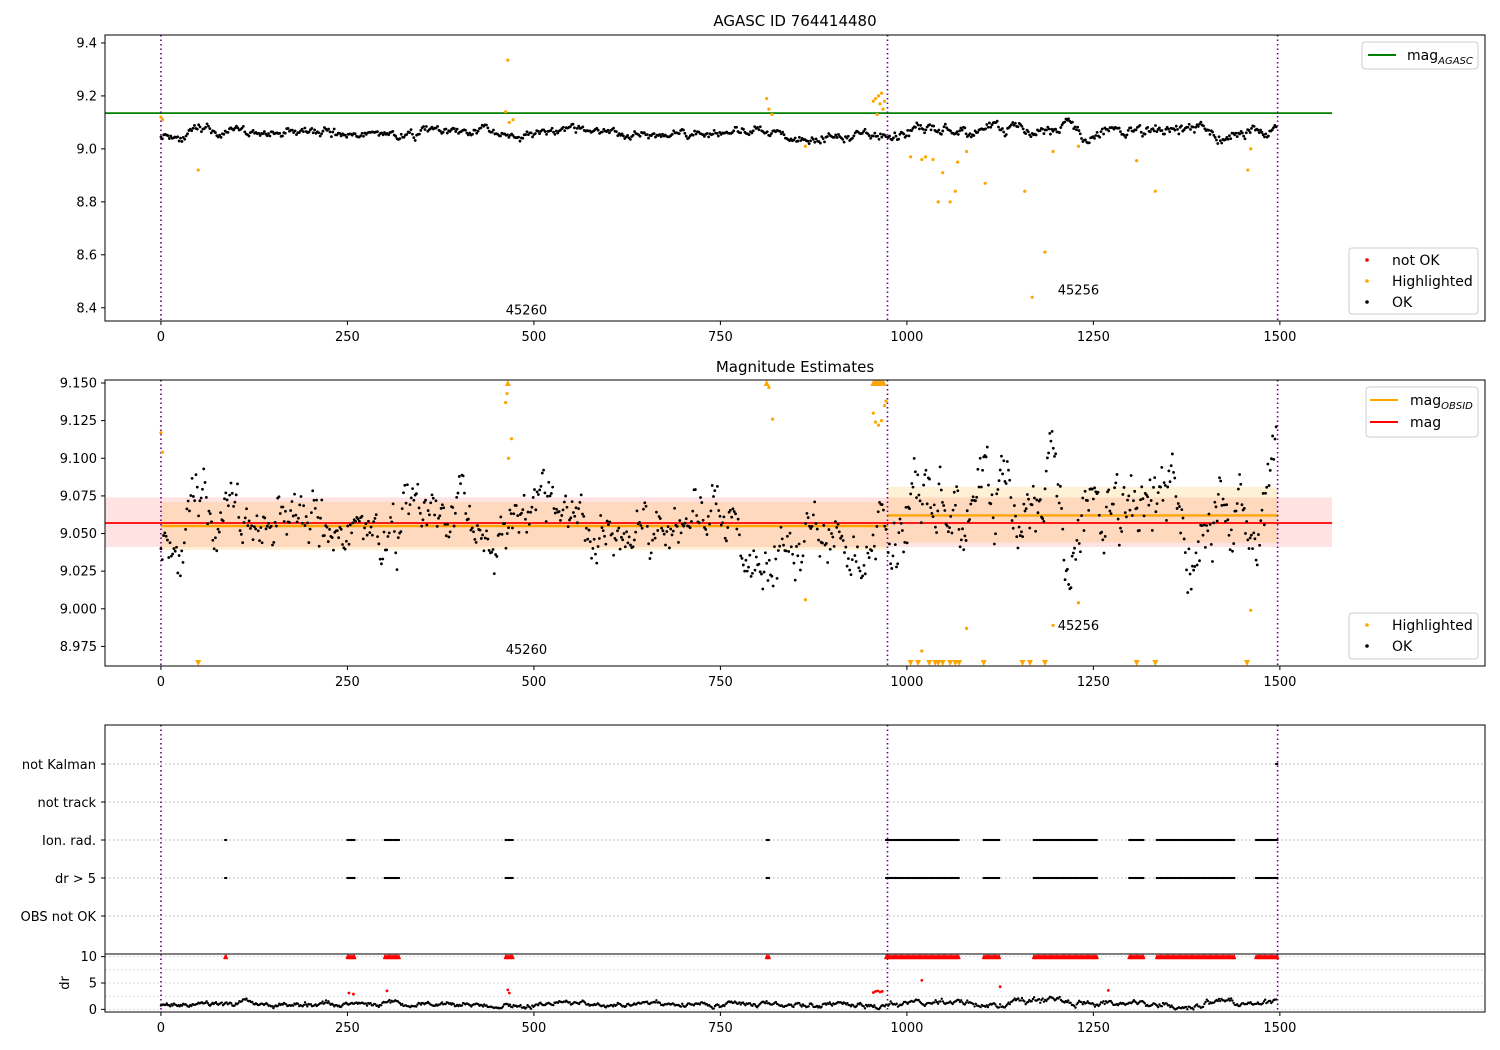  What do you see at coordinates (507, 383) in the screenshot?
I see `clipped-high-marker` at bounding box center [507, 383].